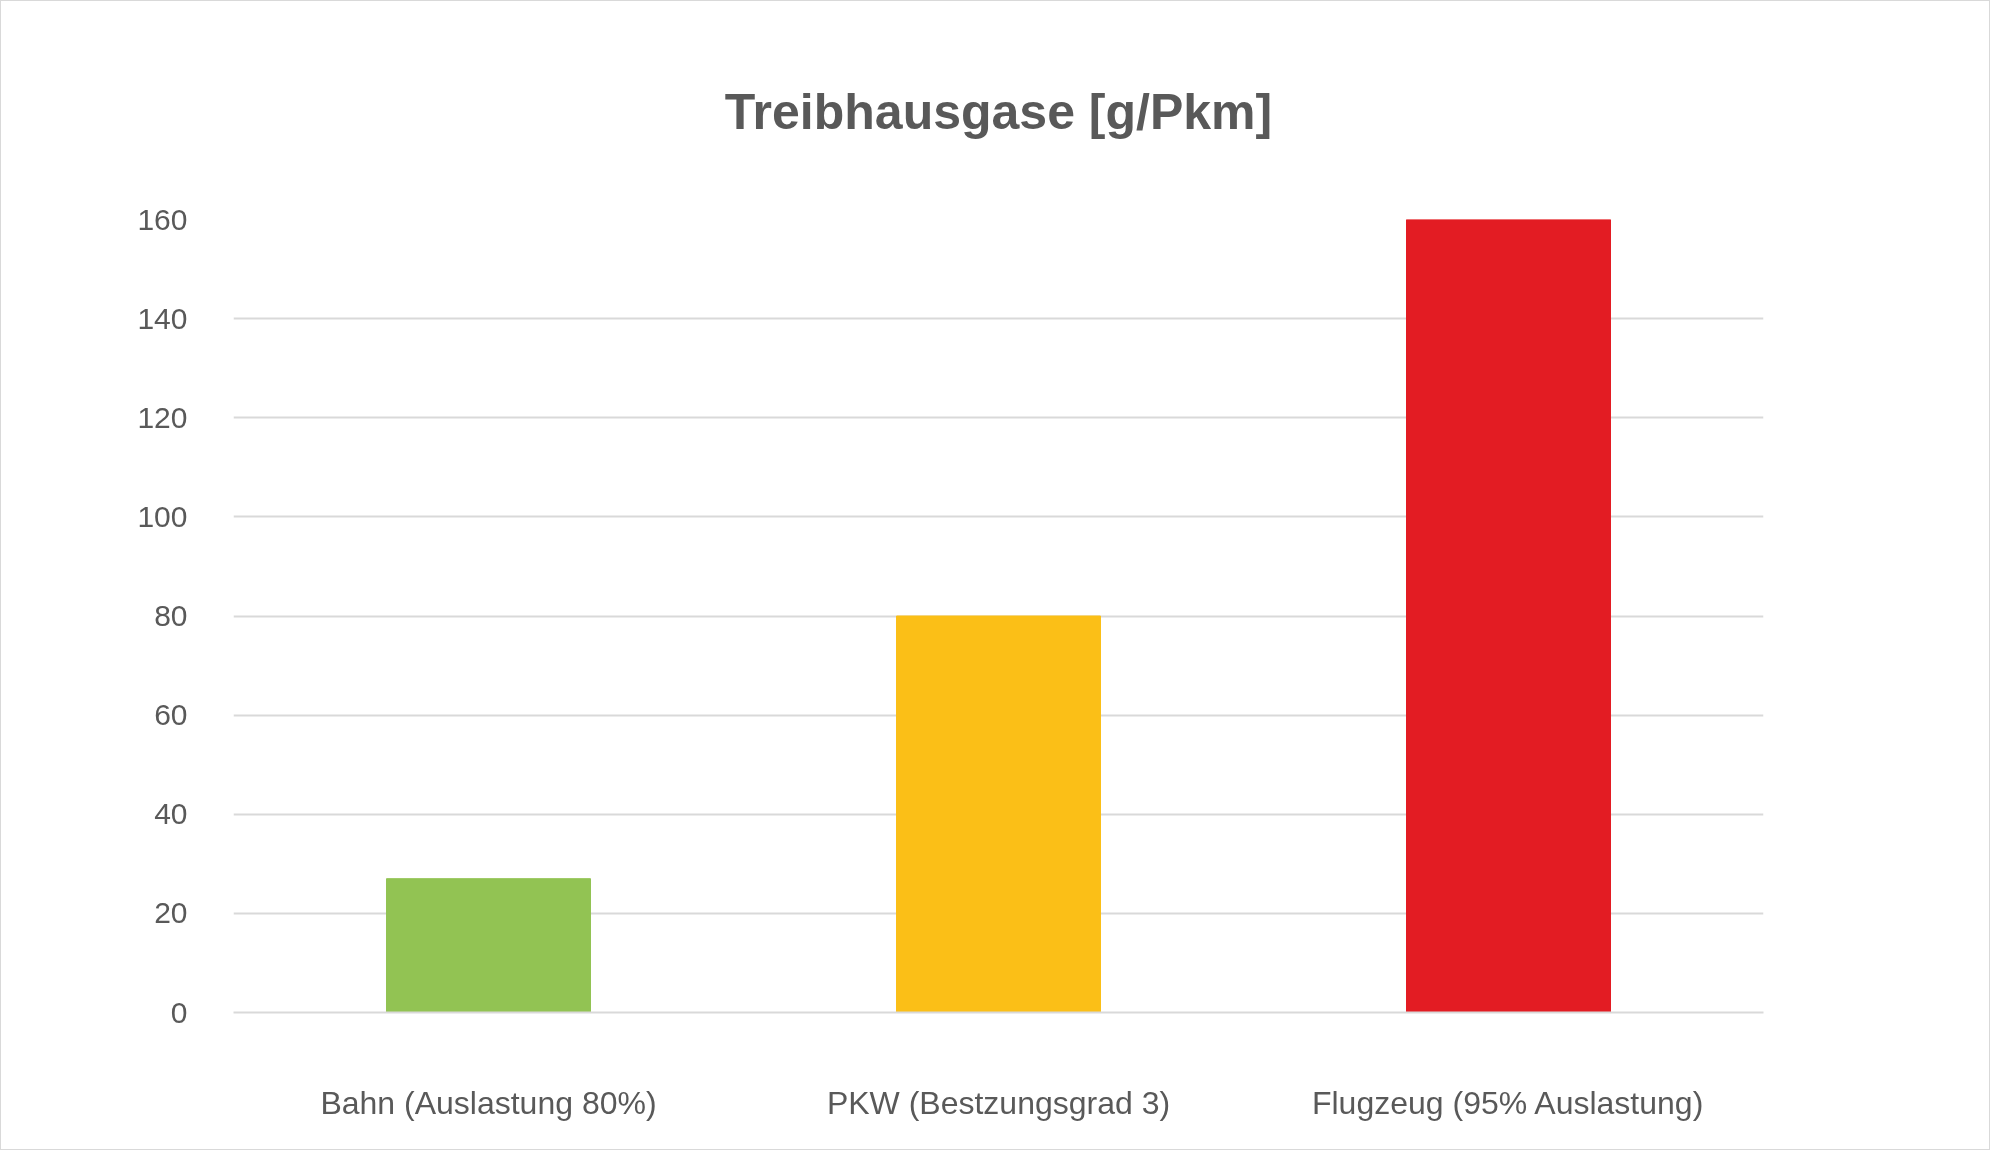 The width and height of the screenshot is (1995, 1153). What do you see at coordinates (179, 1012) in the screenshot?
I see `y-tick-label: 0` at bounding box center [179, 1012].